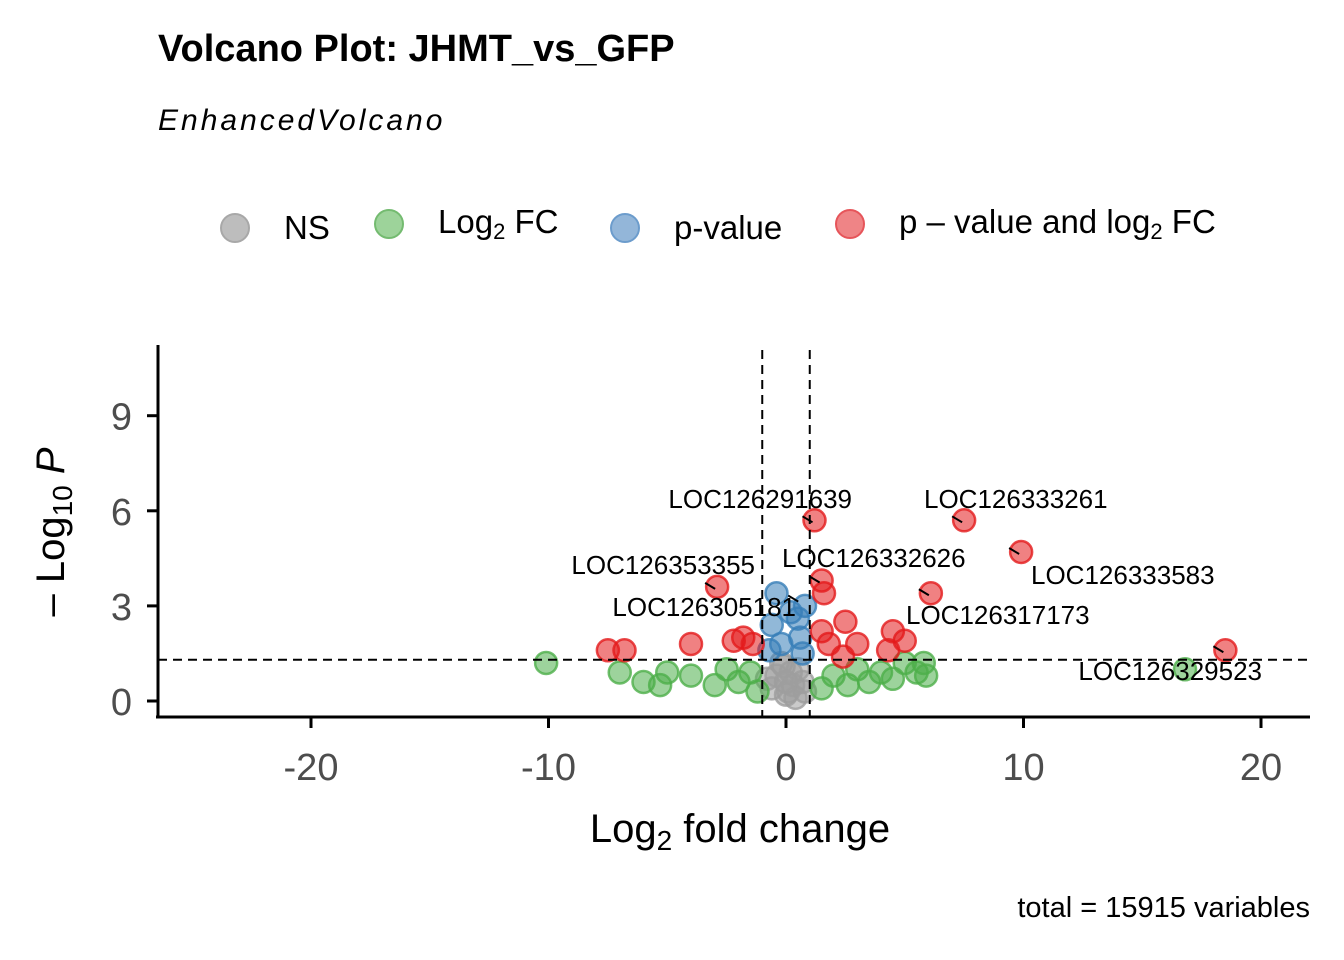 Image resolution: width=1344 pixels, height=960 pixels. Describe the element at coordinates (302, 120) in the screenshot. I see `chart-subtitle: EnhancedVolcano` at that location.